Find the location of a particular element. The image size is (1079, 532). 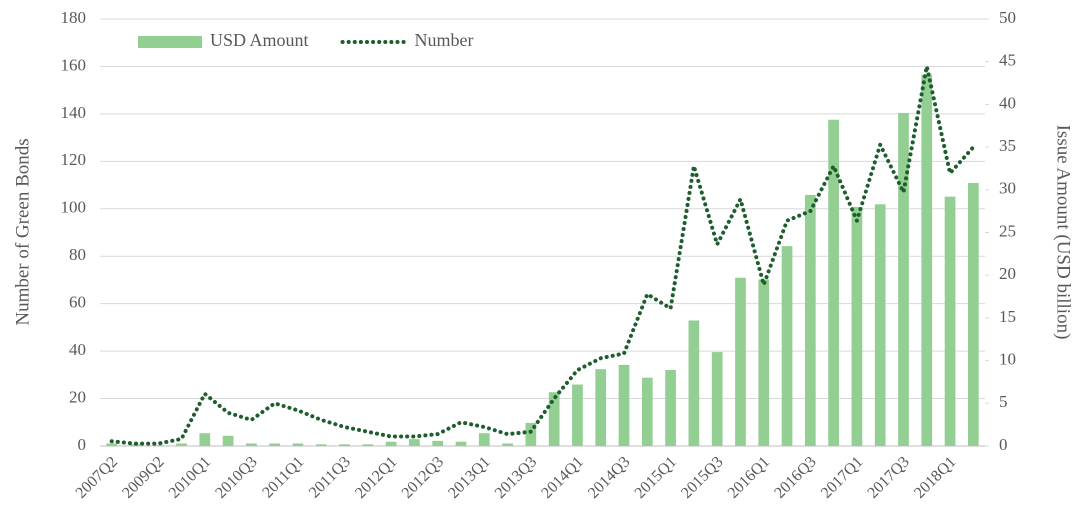

x-tick-label: 2013Q3 is located at coordinates (516, 477).